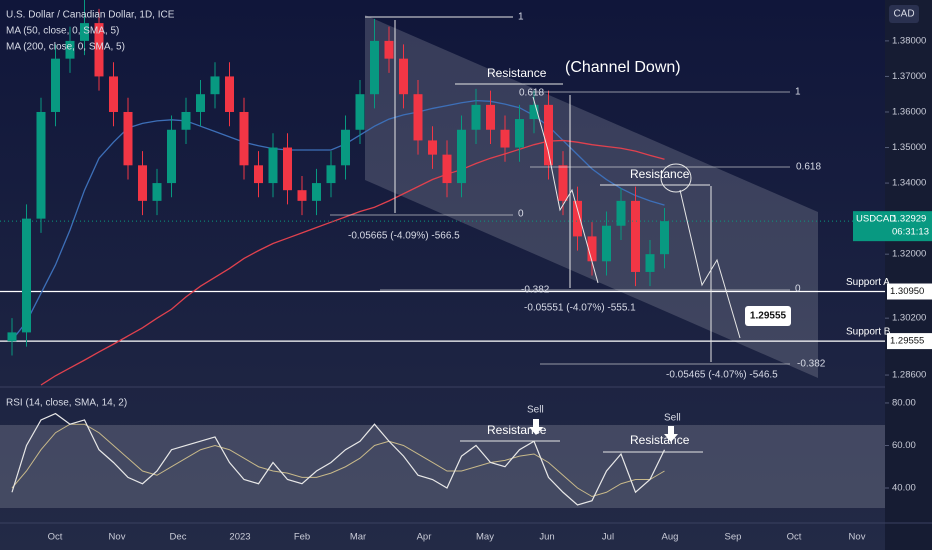 The height and width of the screenshot is (550, 932). What do you see at coordinates (907, 291) in the screenshot?
I see `support-tag-label: 1.30950` at bounding box center [907, 291].